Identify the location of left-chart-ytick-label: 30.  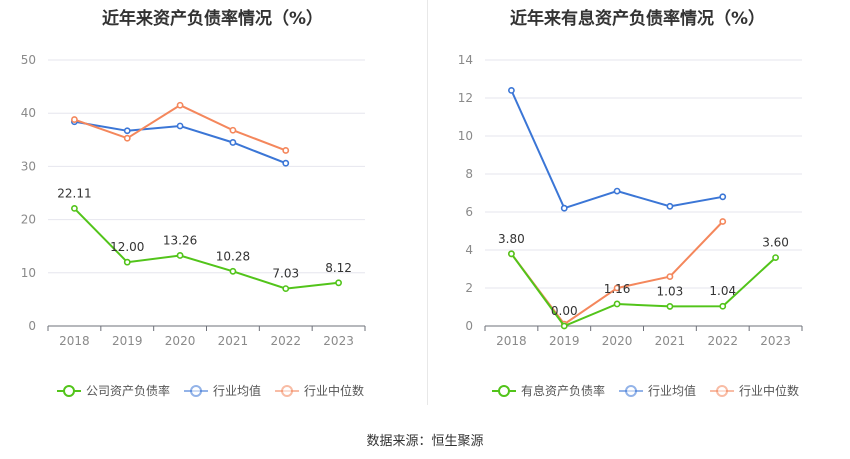
(28, 166).